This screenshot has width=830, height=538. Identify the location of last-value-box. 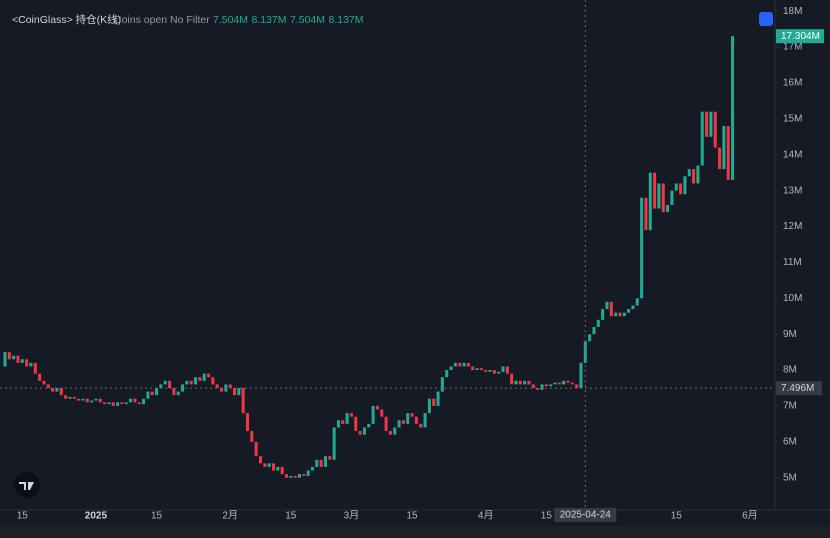
(800, 36).